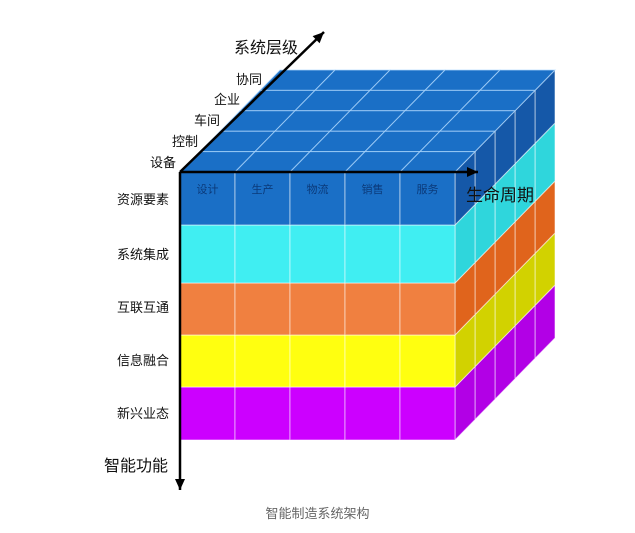 This screenshot has height=533, width=635. What do you see at coordinates (427, 189) in the screenshot?
I see `lifecycle-label: 服务` at bounding box center [427, 189].